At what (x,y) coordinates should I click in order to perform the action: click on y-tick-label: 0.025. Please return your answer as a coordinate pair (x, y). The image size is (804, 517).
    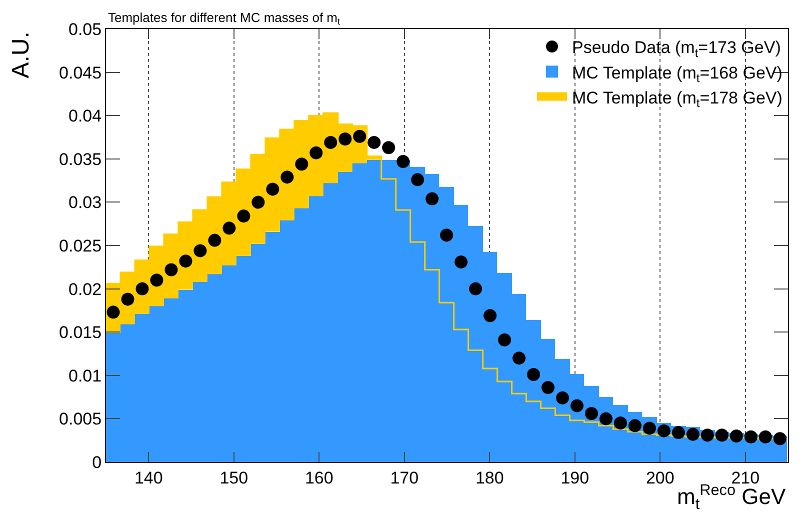
    Looking at the image, I should click on (80, 246).